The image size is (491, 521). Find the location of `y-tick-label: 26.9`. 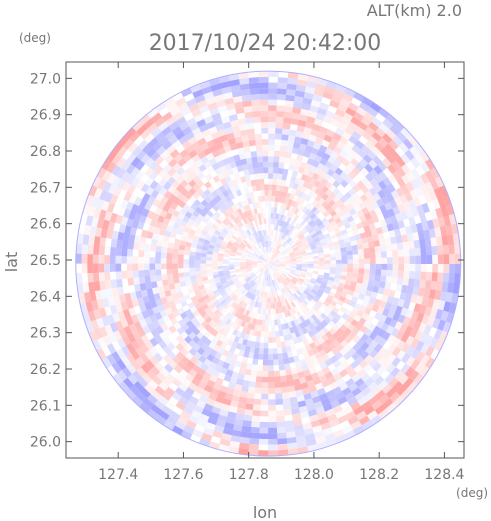

y-tick-label: 26.9 is located at coordinates (45, 116).